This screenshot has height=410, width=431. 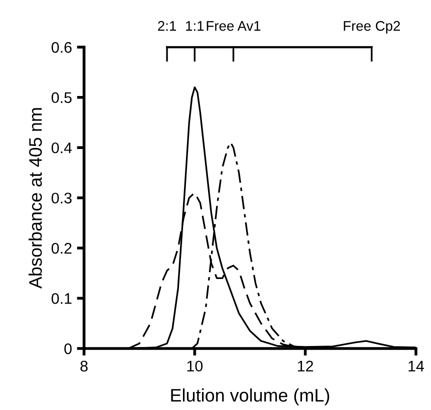 I want to click on y-tick-label: 0, so click(x=68, y=348).